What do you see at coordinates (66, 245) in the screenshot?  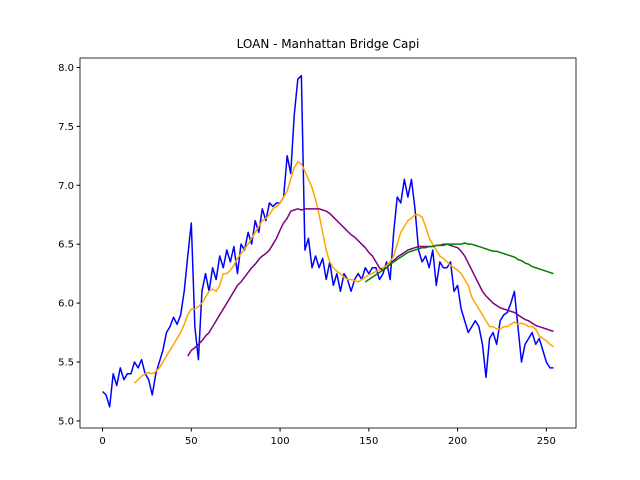 I see `y-tick-label: 6.5` at bounding box center [66, 245].